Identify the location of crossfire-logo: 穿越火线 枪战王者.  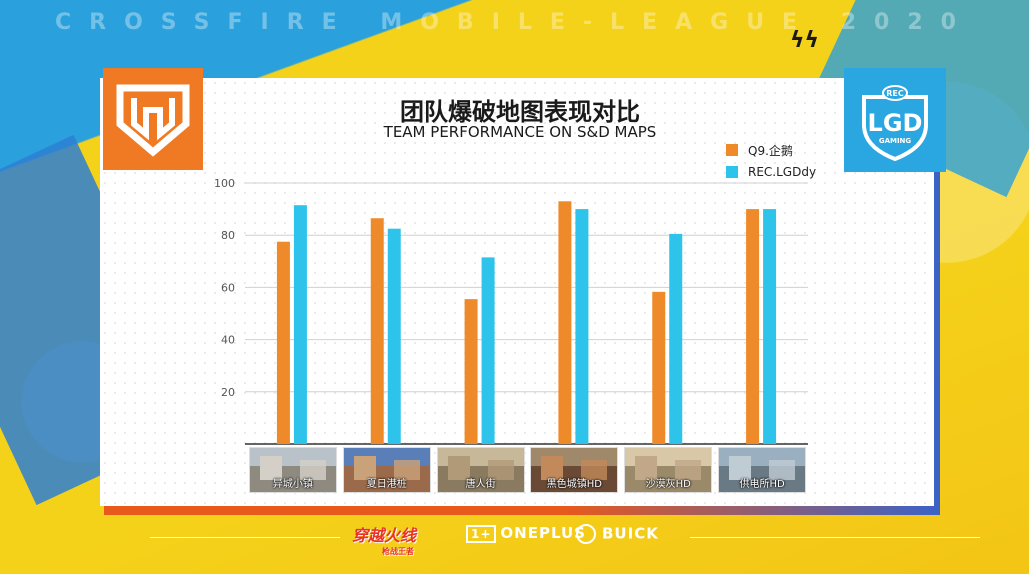
(402, 539).